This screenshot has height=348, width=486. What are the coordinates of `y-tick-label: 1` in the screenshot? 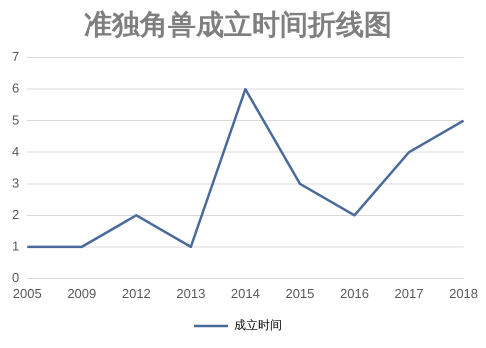 It's located at (16, 246).